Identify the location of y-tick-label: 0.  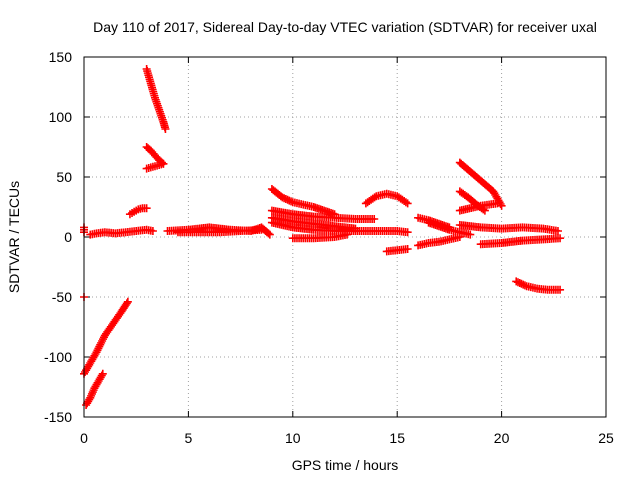
(68, 237).